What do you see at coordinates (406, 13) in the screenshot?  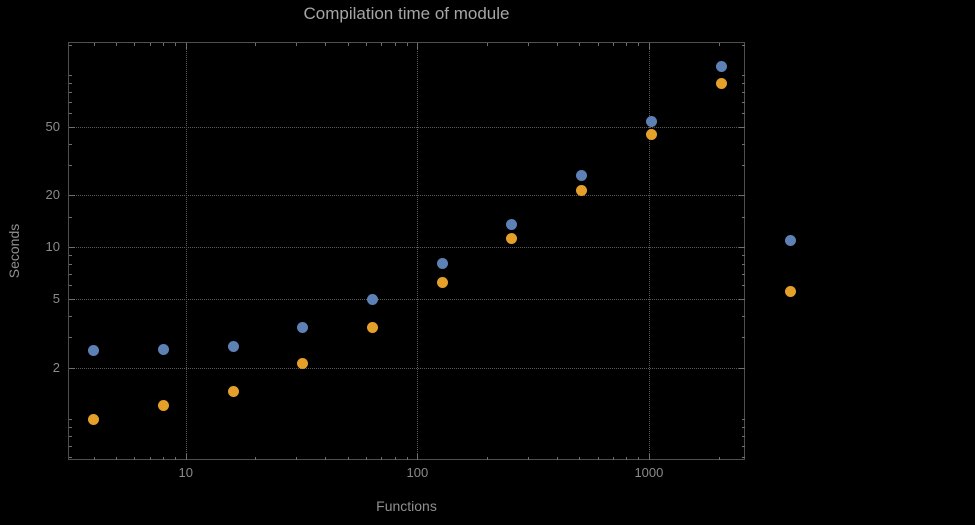 I see `chart-title: Compilation time of module` at bounding box center [406, 13].